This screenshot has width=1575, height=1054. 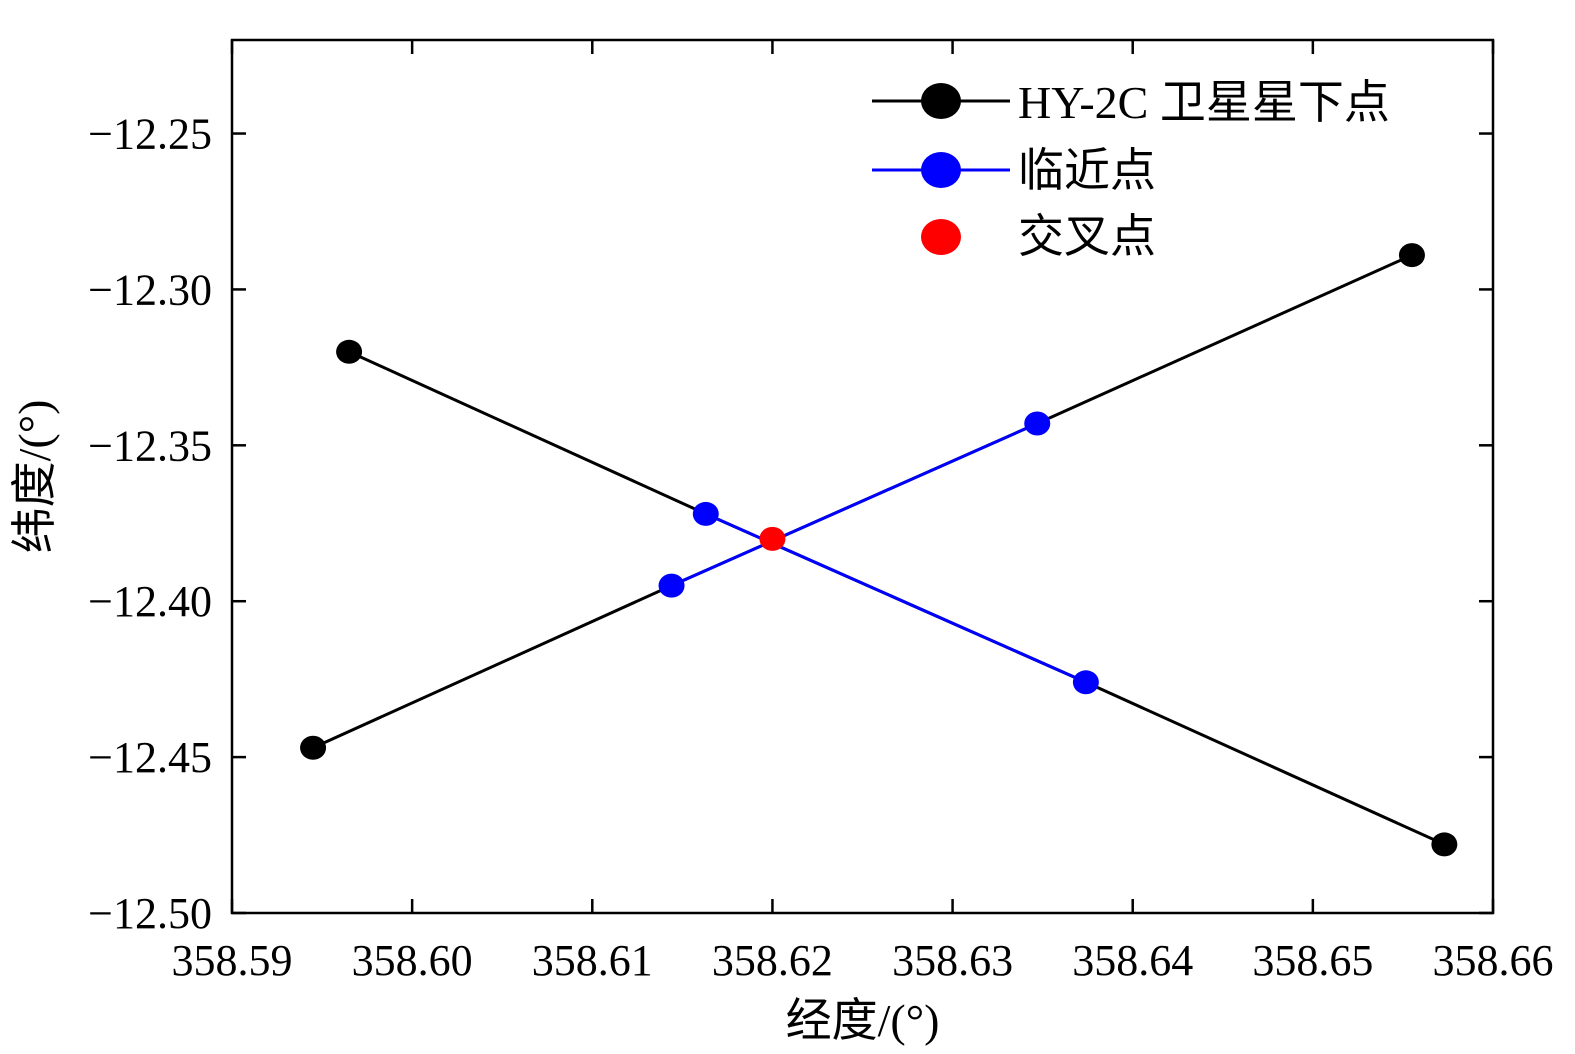 I want to click on x-tick-label: 358.62, so click(x=772, y=960).